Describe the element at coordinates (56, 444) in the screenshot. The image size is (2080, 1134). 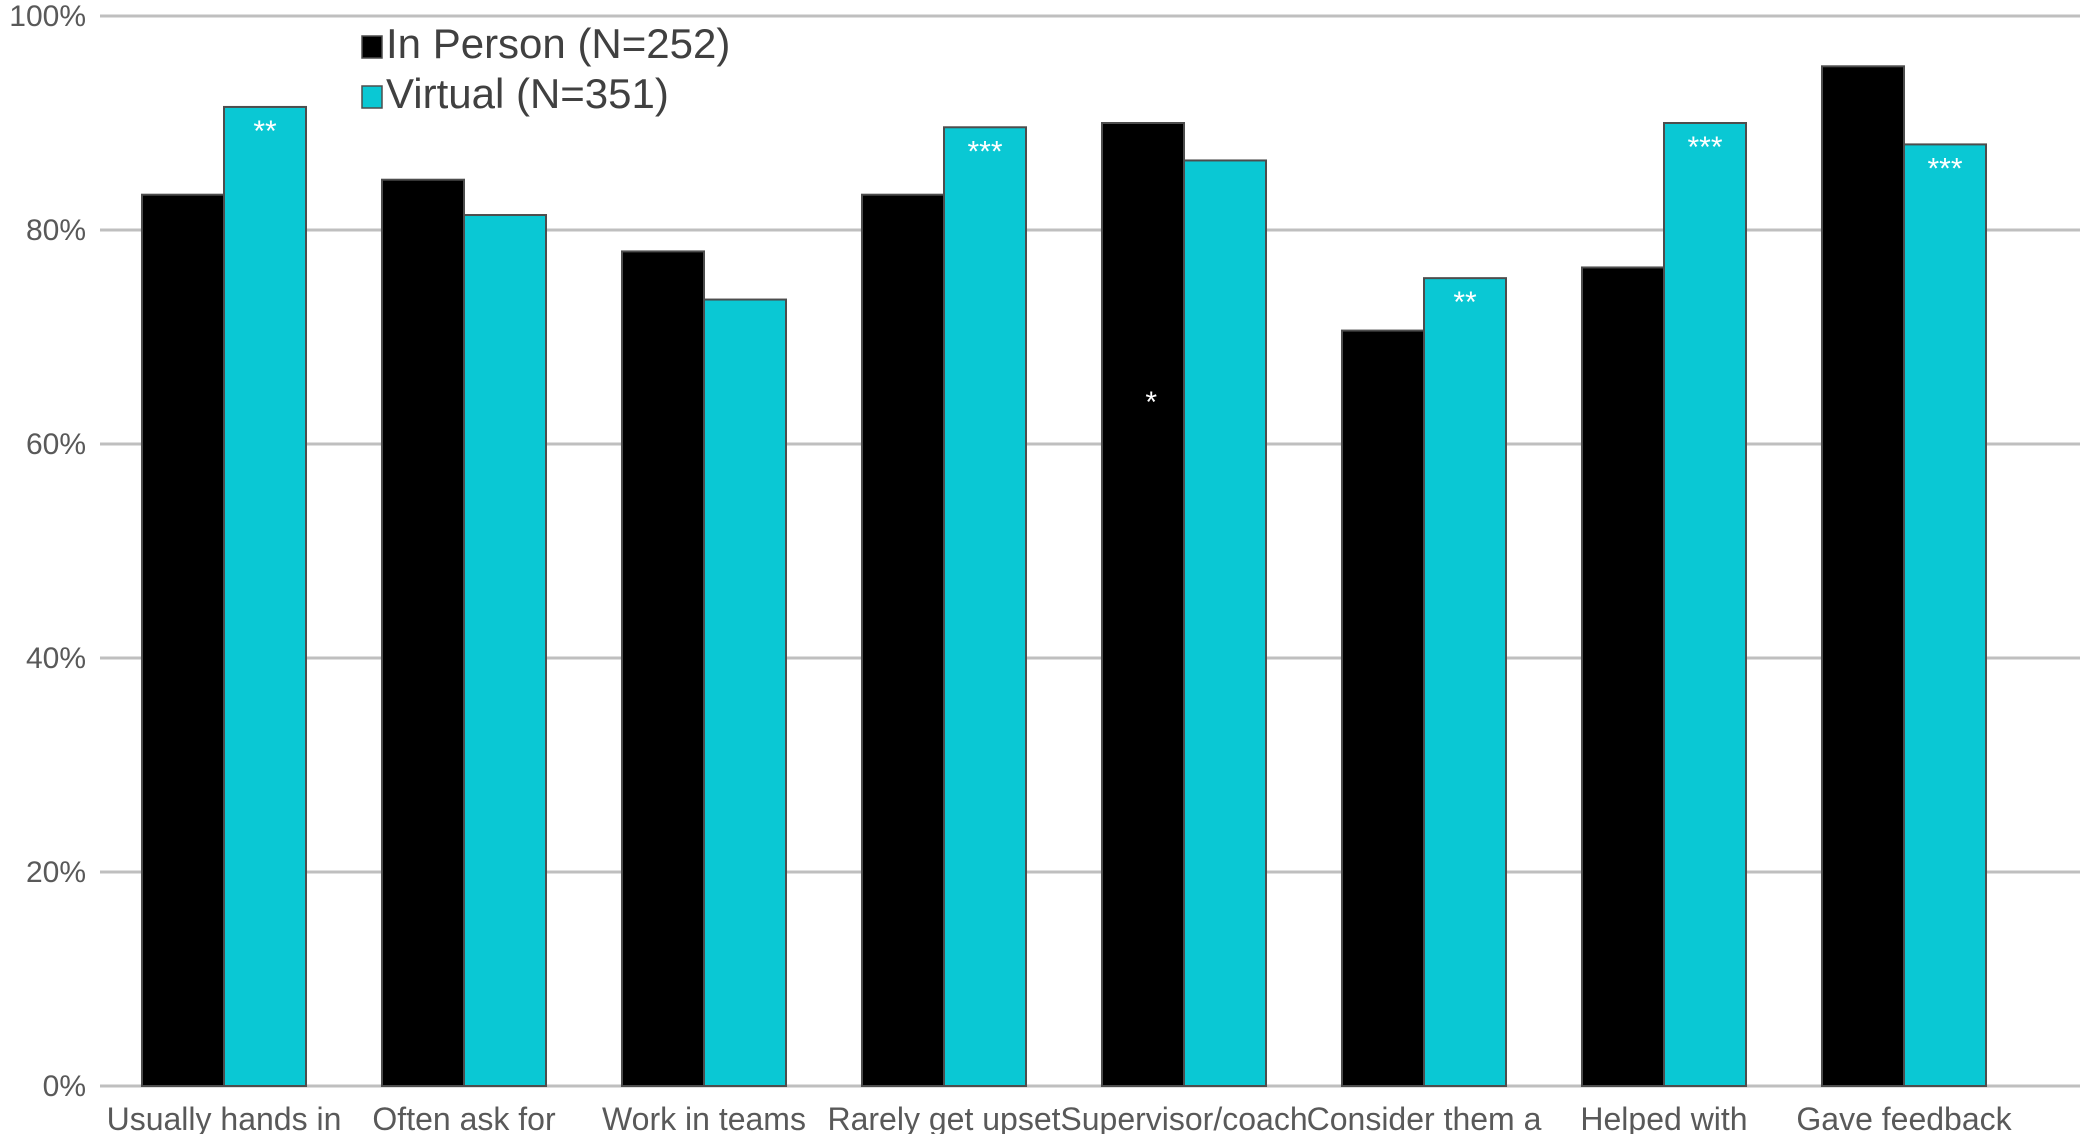
I see `y-tick-label: 60%` at that location.